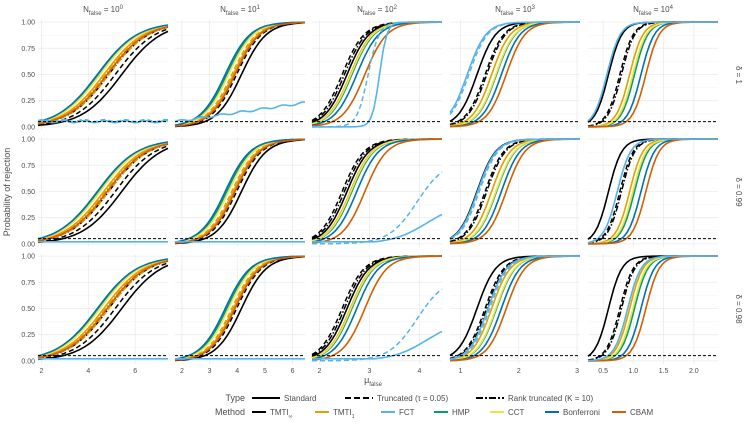 The image size is (747, 425). I want to click on column-header-0: Nfalse = 100, so click(103, 11).